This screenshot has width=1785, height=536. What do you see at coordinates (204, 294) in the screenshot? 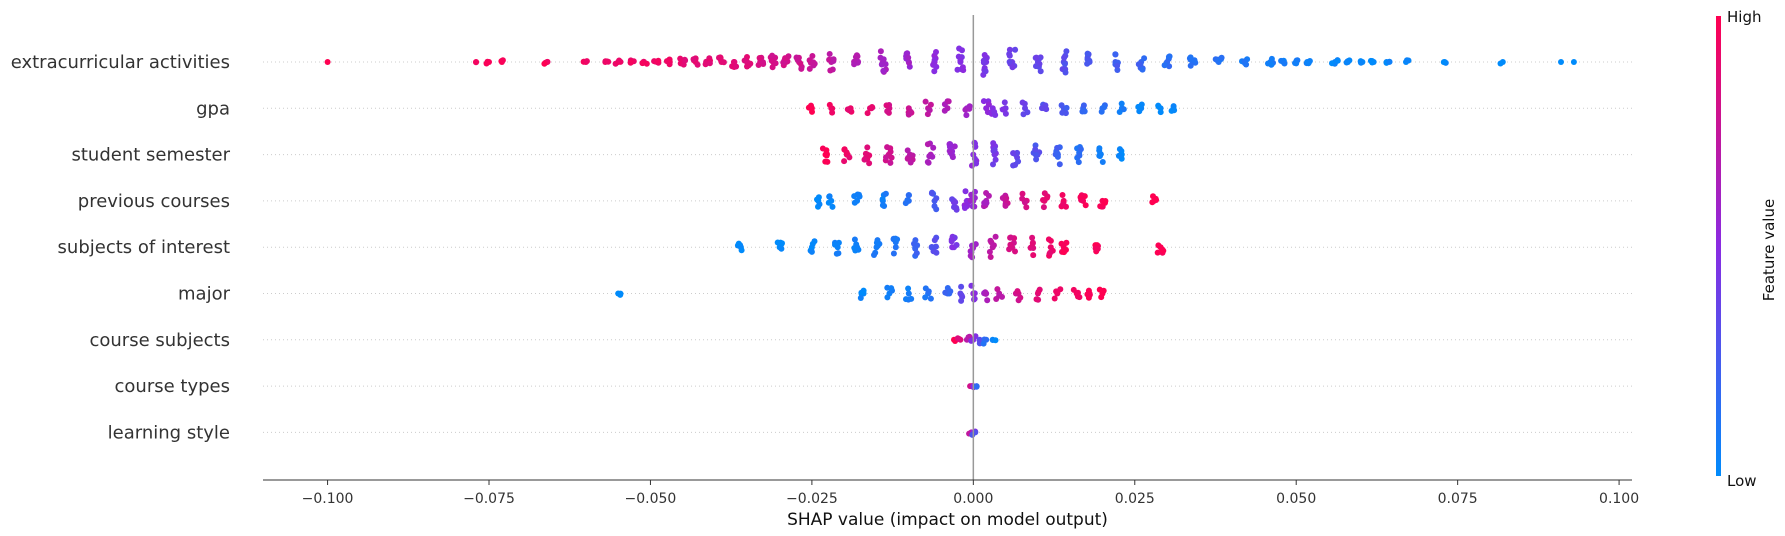
I see `feature-label: major` at bounding box center [204, 294].